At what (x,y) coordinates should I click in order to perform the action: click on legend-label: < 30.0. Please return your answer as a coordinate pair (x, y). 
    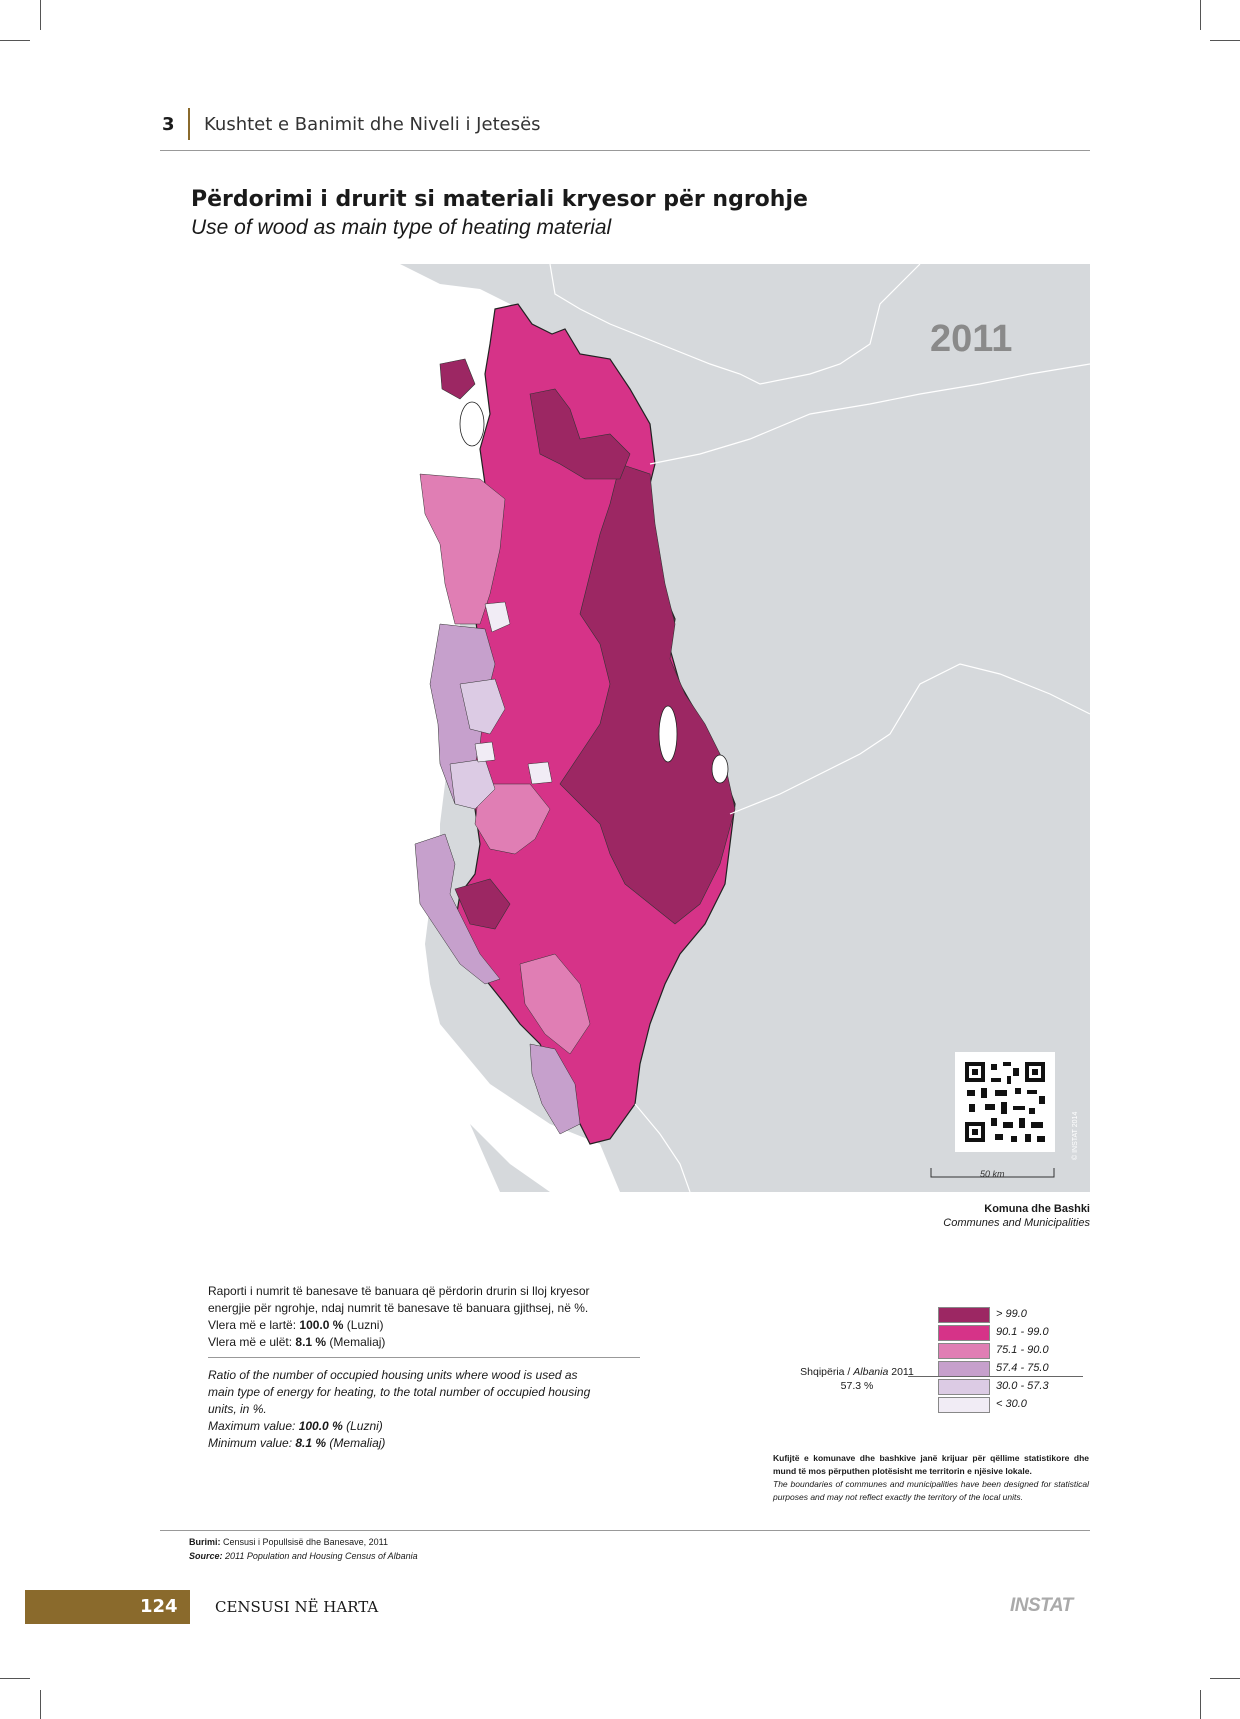
    Looking at the image, I should click on (1011, 1404).